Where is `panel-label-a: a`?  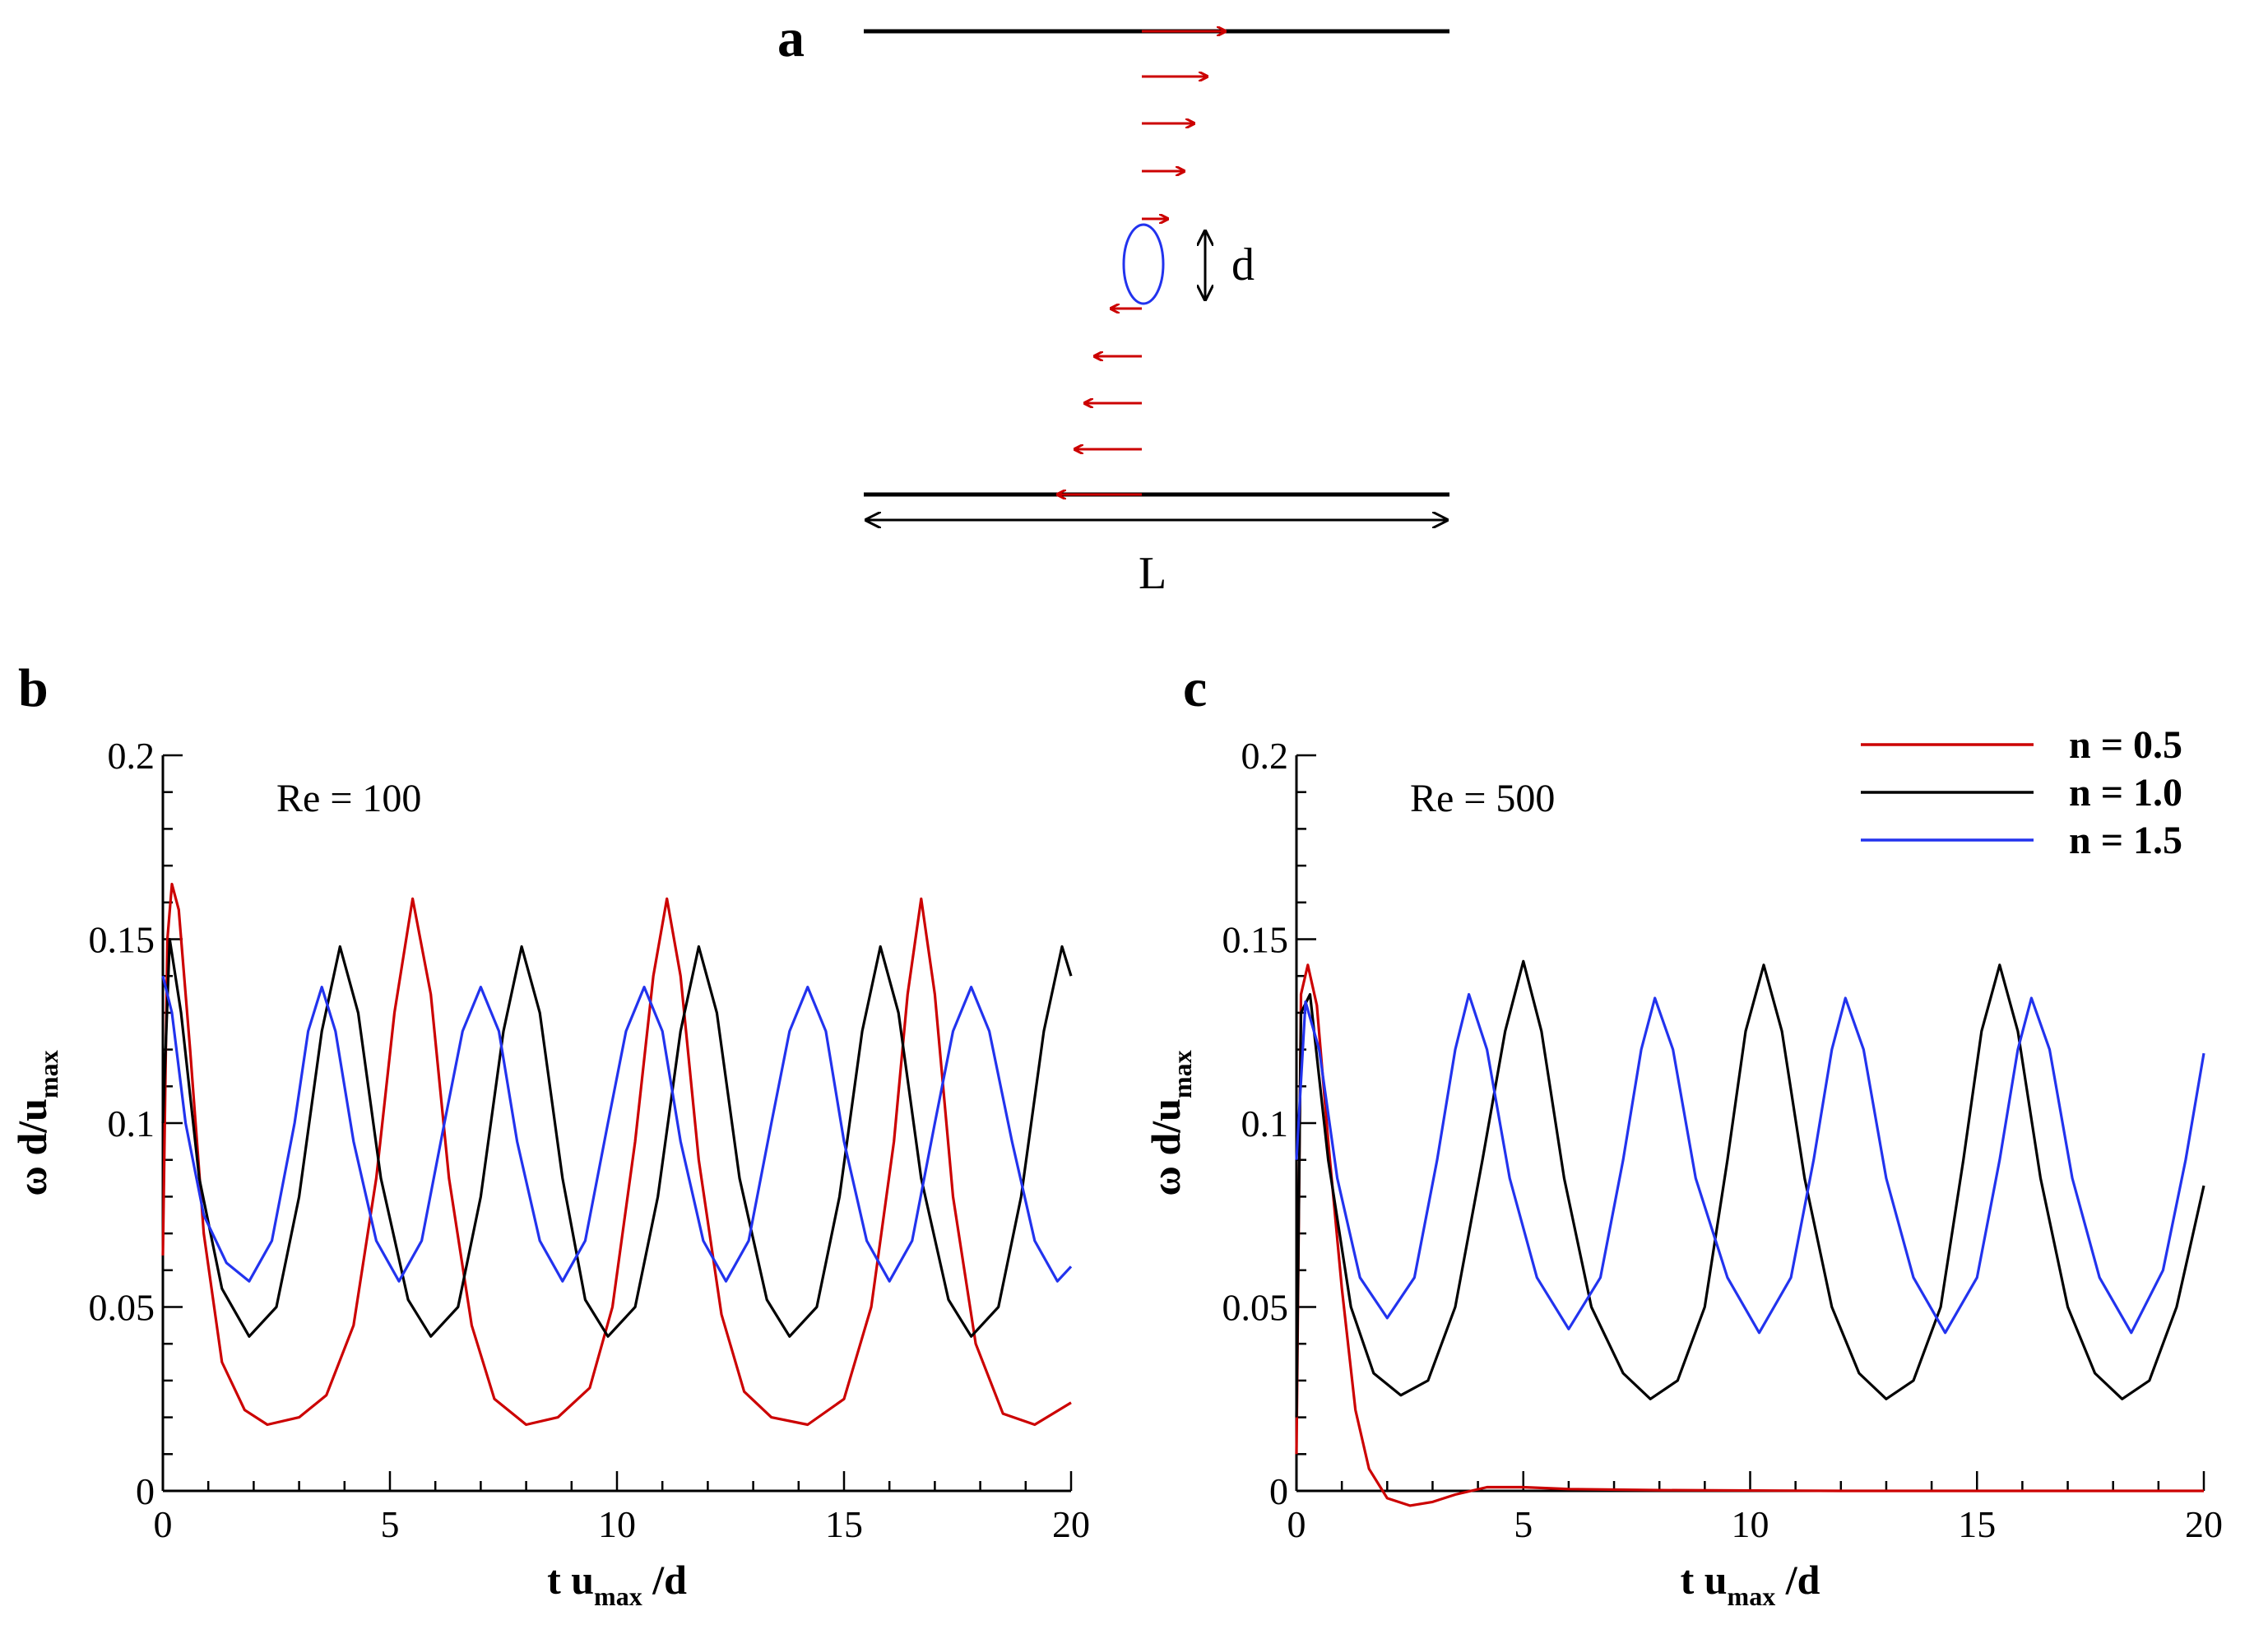 panel-label-a: a is located at coordinates (791, 38).